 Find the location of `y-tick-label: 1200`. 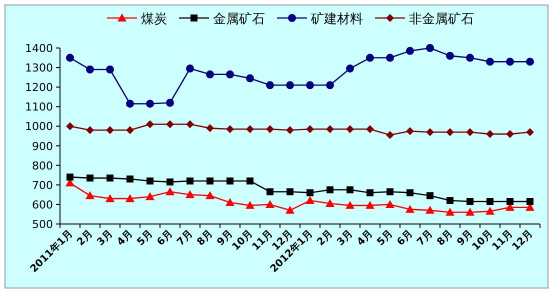

y-tick-label: 1200 is located at coordinates (39, 87).